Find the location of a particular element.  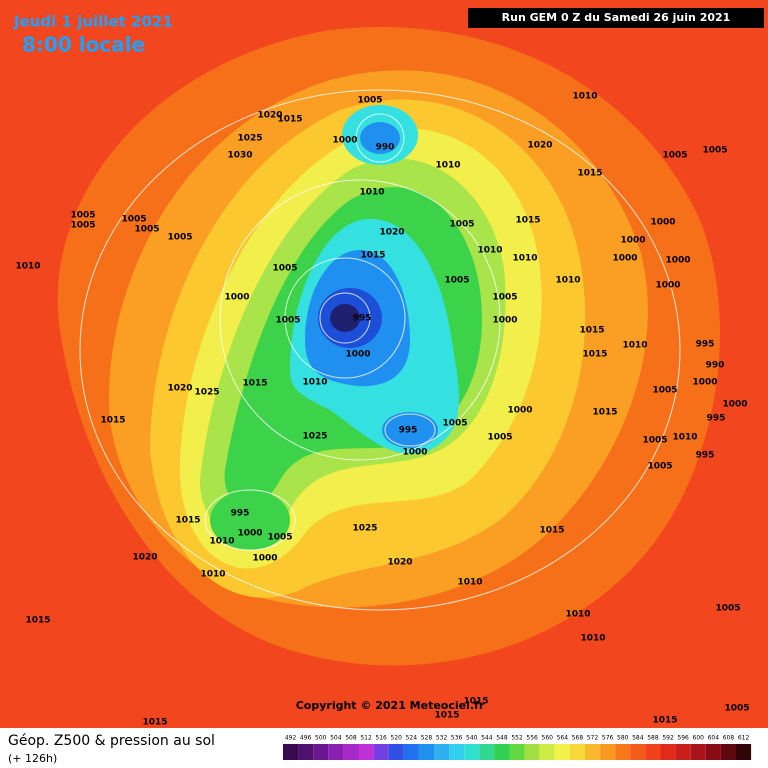

legend-value: 564 is located at coordinates (563, 738).